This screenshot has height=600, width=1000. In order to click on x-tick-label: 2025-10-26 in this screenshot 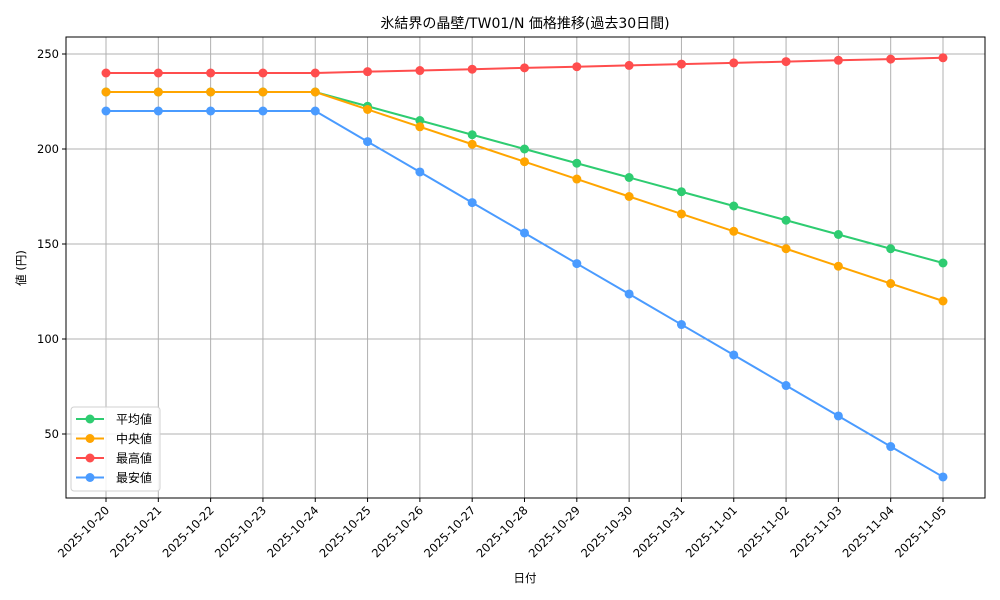, I will do `click(397, 531)`.